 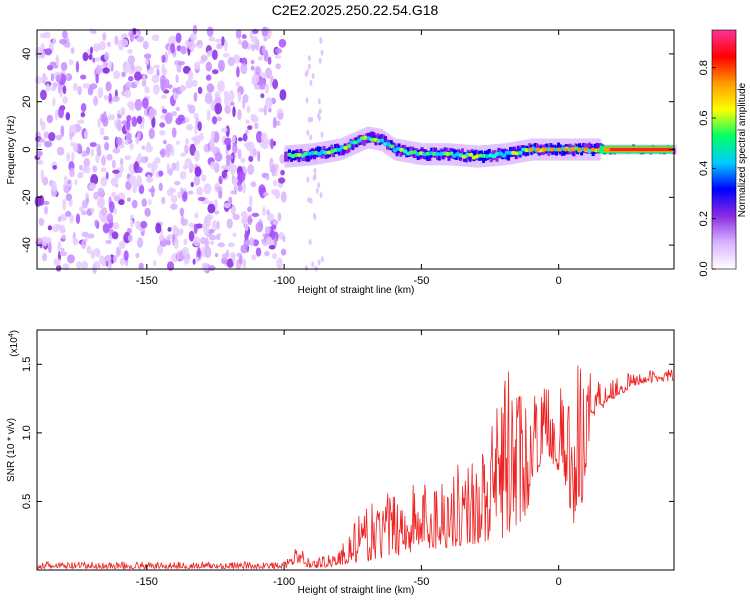 What do you see at coordinates (742, 149) in the screenshot?
I see `colorbar-label: Normalized spectral amplitude` at bounding box center [742, 149].